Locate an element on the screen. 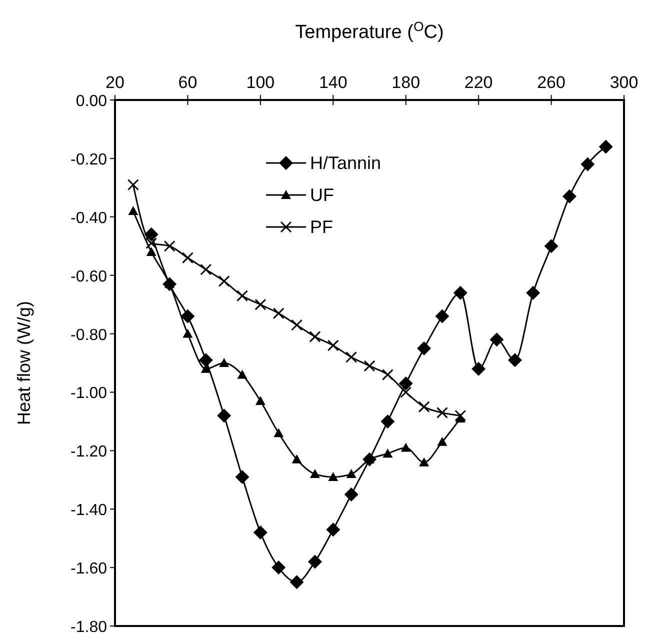 Image resolution: width=652 pixels, height=640 pixels. x-tick-label: 260 is located at coordinates (551, 82).